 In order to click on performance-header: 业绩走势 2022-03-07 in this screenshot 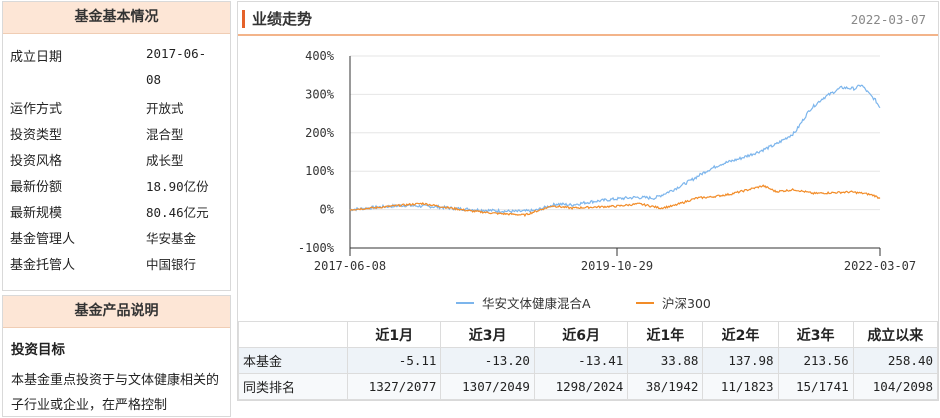, I will do `click(588, 19)`.